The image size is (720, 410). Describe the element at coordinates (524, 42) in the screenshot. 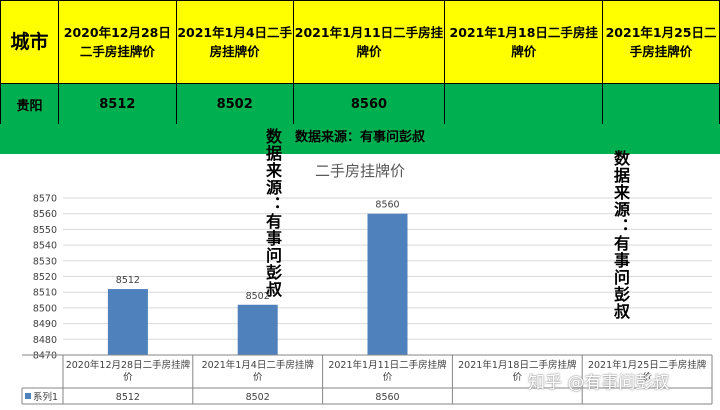

I see `date-header-cell: 2021年1月18日二手房挂牌价` at that location.